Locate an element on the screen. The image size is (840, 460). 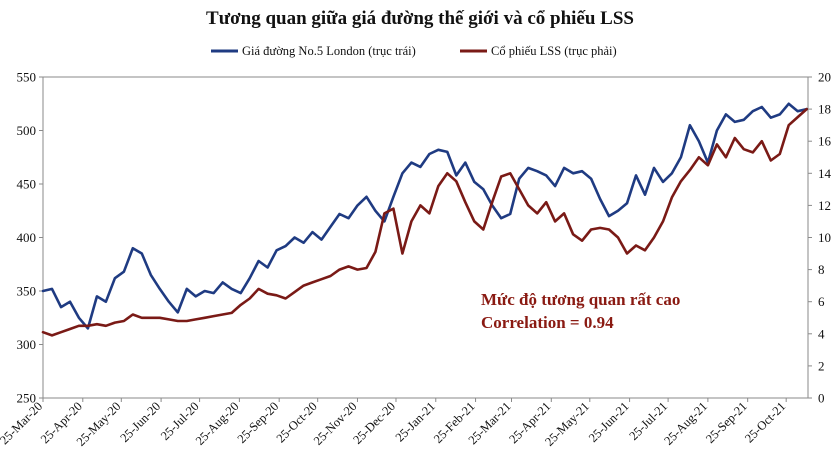
x-tick-label: 25-Jun-20 is located at coordinates (140, 422).